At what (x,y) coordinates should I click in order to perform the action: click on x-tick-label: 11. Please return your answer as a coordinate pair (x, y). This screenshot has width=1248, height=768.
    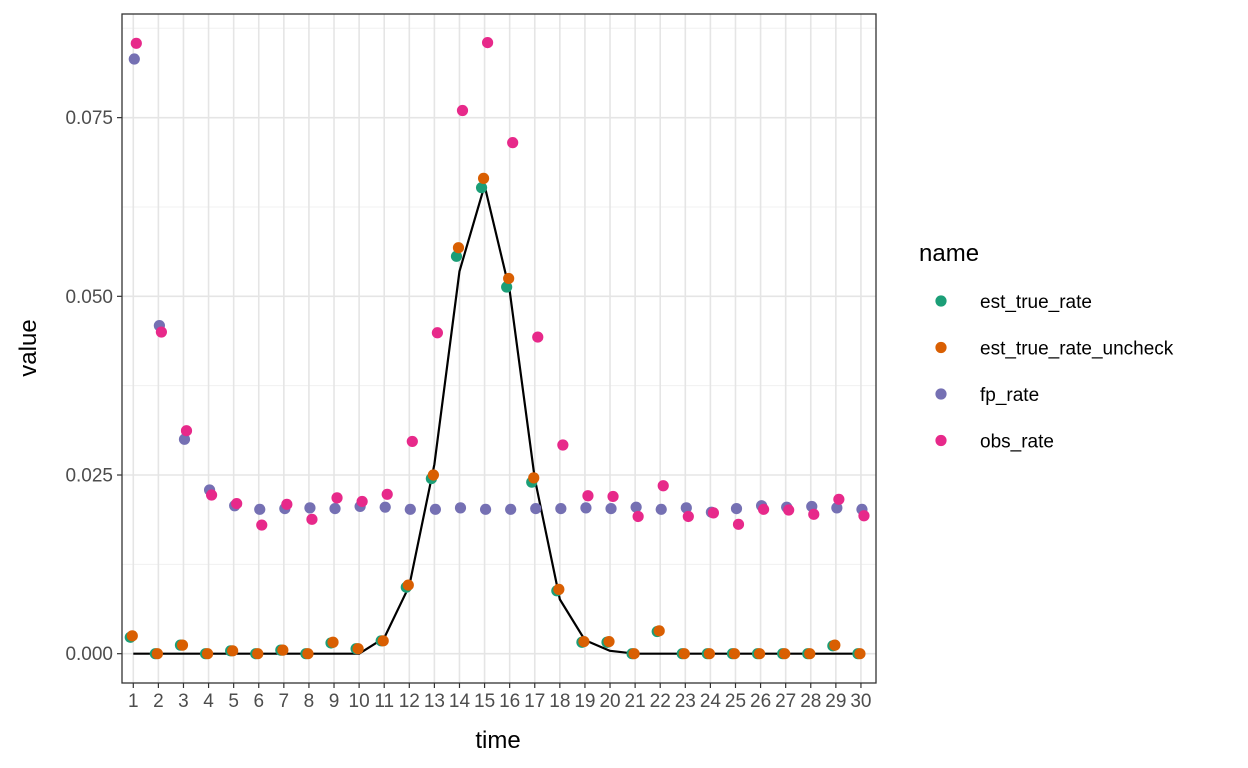
    Looking at the image, I should click on (384, 701).